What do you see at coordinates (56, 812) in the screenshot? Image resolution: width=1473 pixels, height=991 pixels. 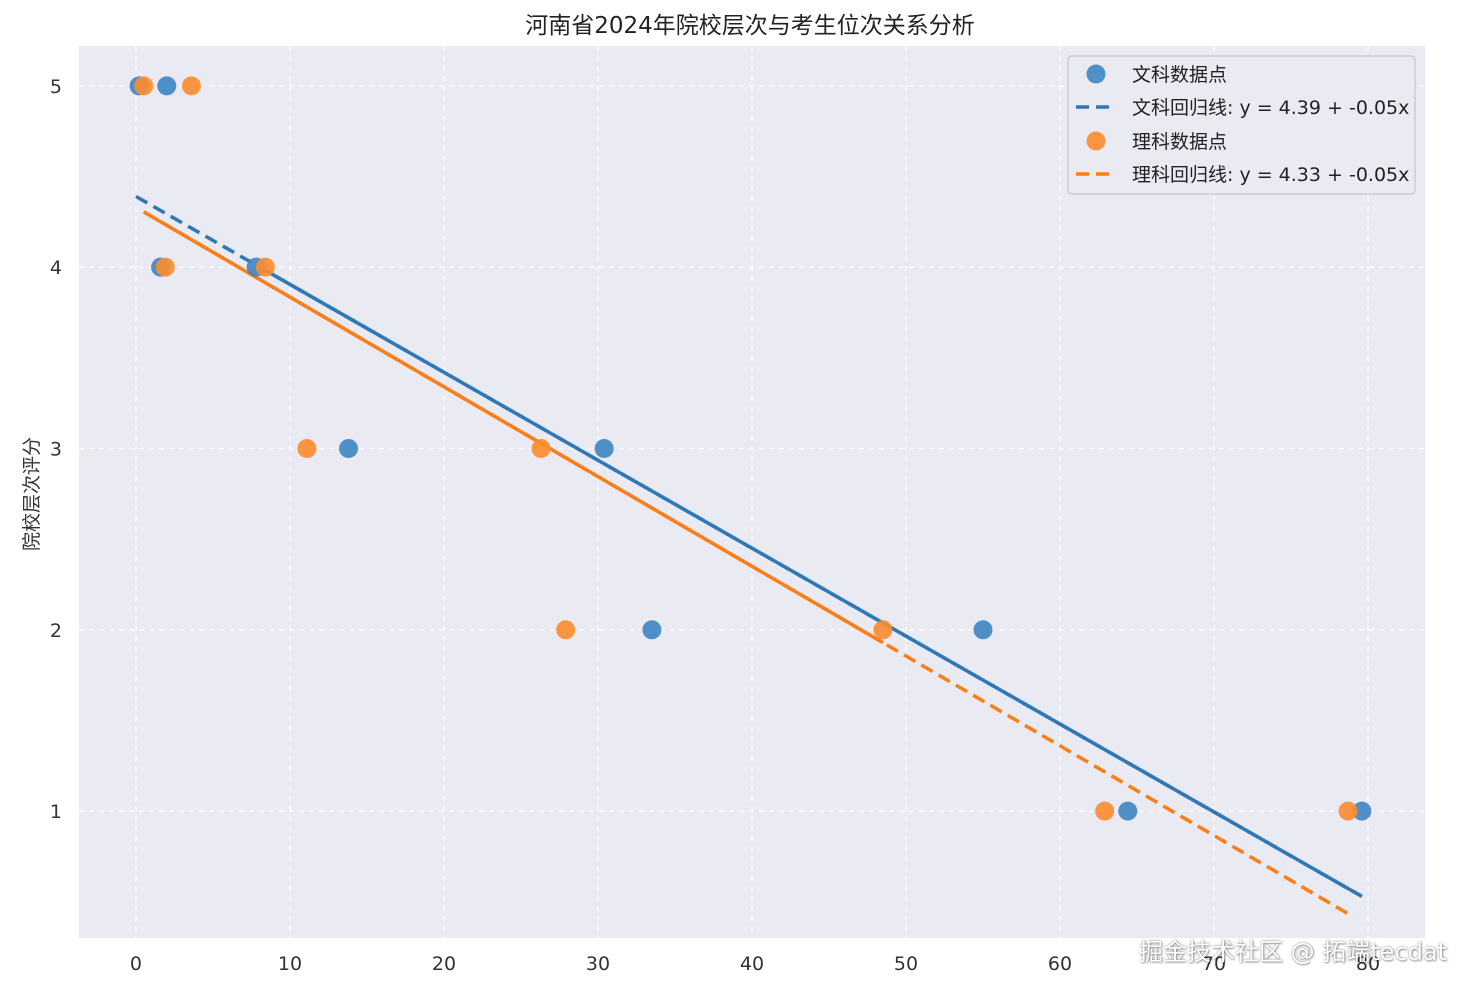 I see `y-tick-label: 1` at bounding box center [56, 812].